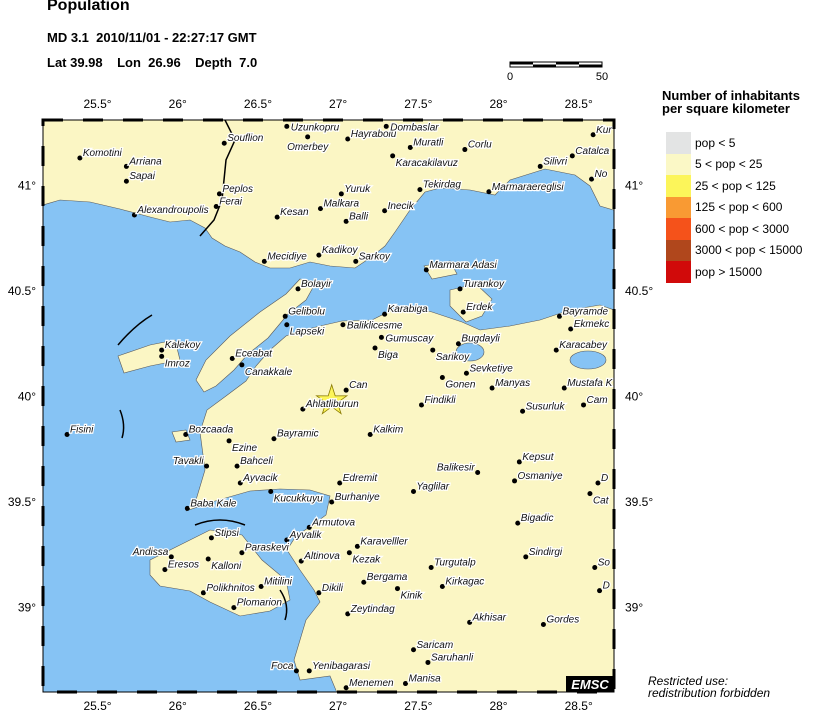 The height and width of the screenshot is (714, 821). Describe the element at coordinates (450, 658) in the screenshot. I see `city-saruhanli: Saruhanli` at that location.